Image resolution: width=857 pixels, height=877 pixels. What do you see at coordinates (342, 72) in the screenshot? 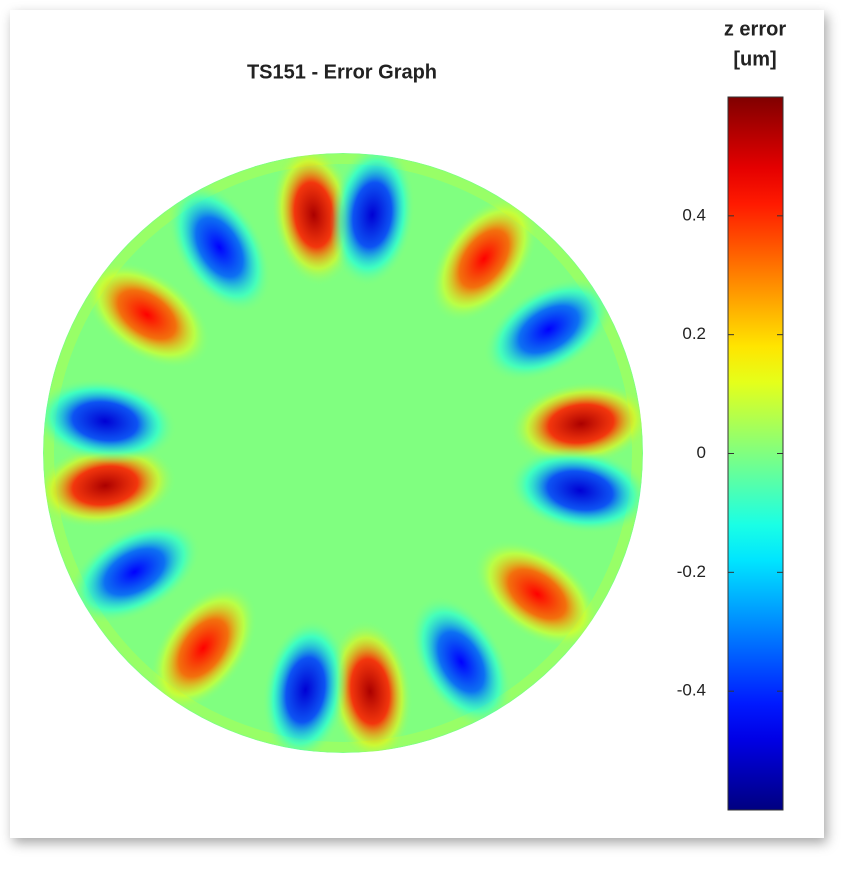
I see `chart-title: TS151 - Error Graph` at bounding box center [342, 72].